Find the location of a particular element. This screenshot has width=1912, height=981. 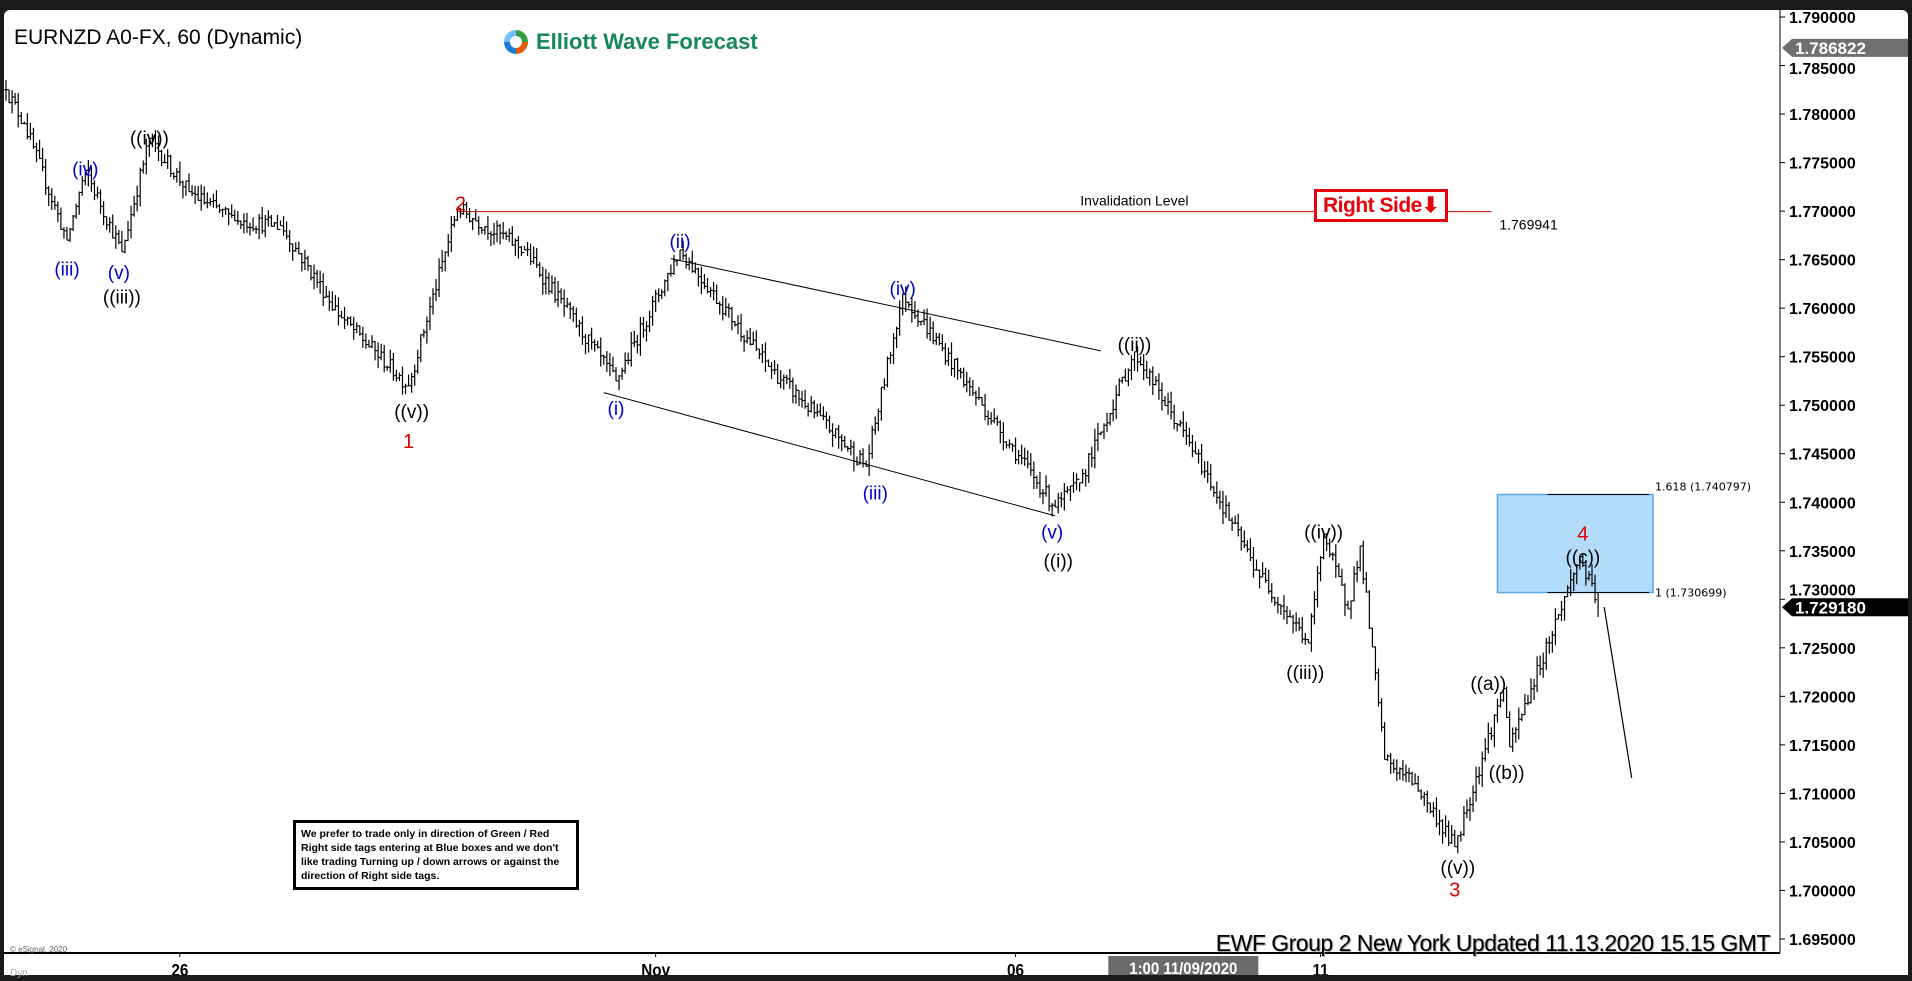

time-tick-label: 06 is located at coordinates (1015, 967).